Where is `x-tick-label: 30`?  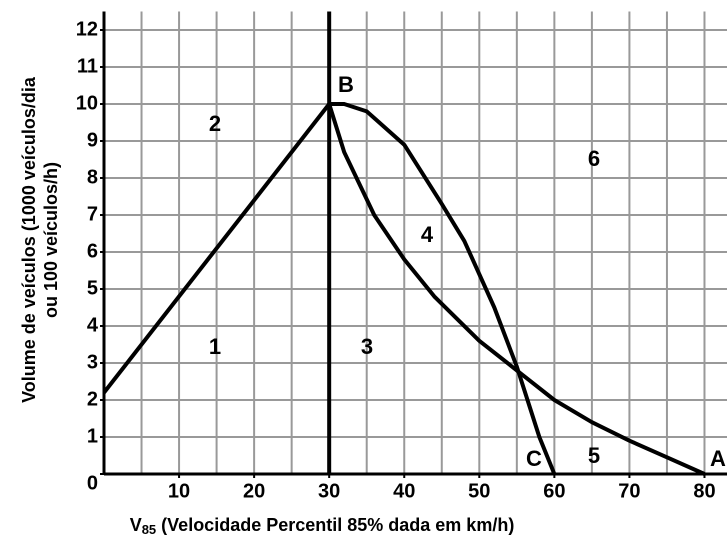 x-tick-label: 30 is located at coordinates (329, 491).